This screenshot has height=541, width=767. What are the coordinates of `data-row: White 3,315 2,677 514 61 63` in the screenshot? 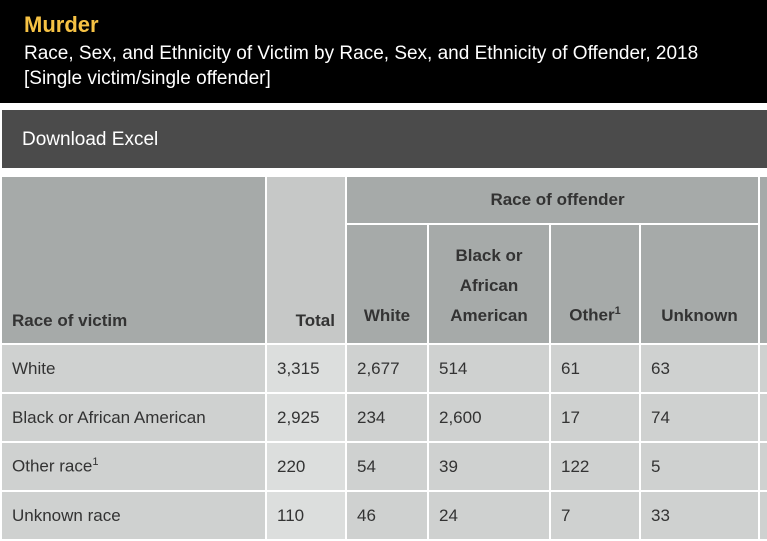 It's located at (383, 368).